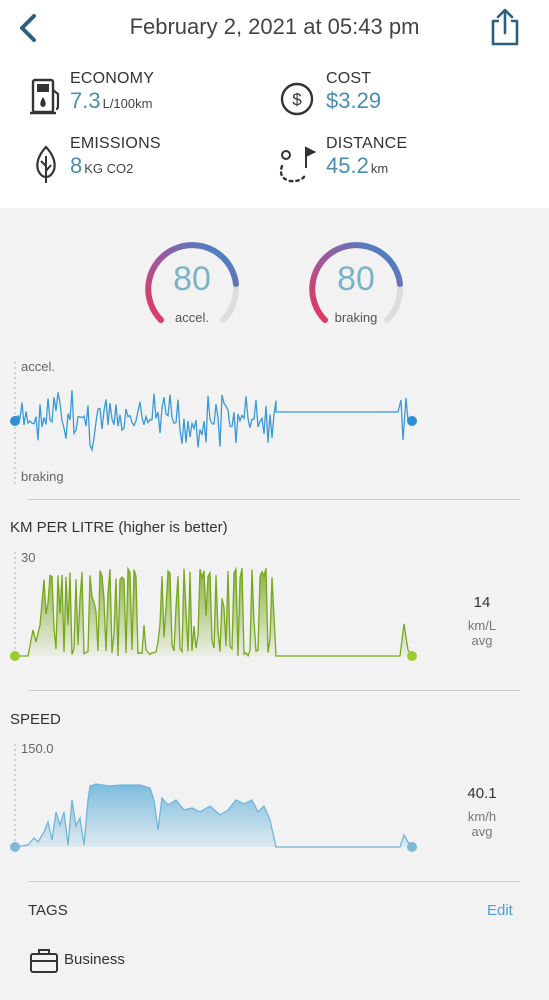  What do you see at coordinates (347, 165) in the screenshot?
I see `distance-value: 45.2` at bounding box center [347, 165].